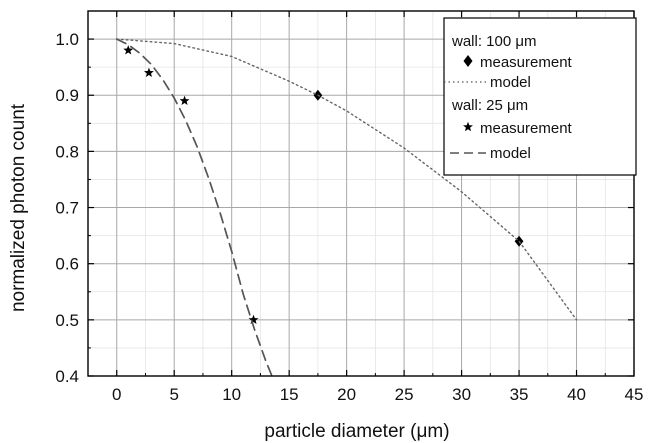 The height and width of the screenshot is (443, 650). Describe the element at coordinates (289, 394) in the screenshot. I see `x-tick-label: 15` at that location.